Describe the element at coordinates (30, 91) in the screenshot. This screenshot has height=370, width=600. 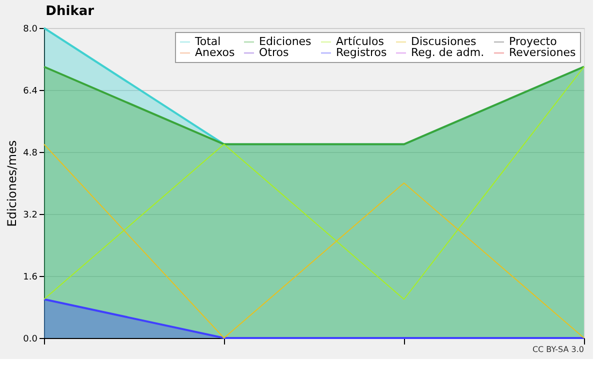
I see `y-tick-label: 6.4` at that location.